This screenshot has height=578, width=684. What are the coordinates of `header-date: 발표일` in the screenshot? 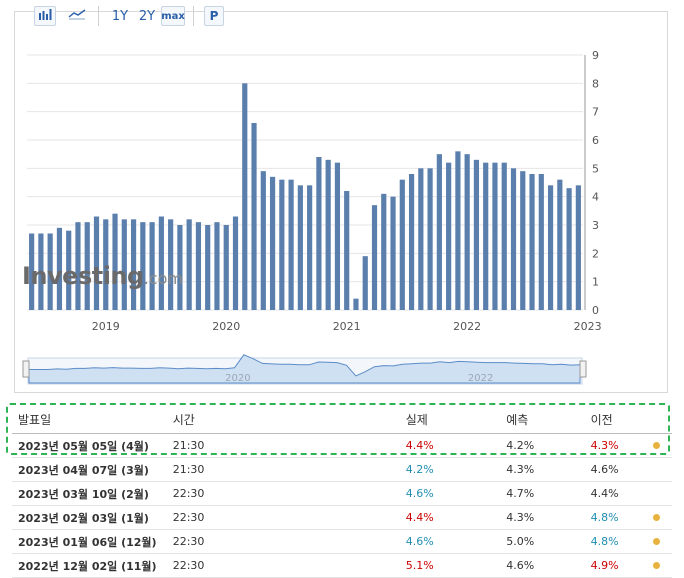 It's located at (92, 419).